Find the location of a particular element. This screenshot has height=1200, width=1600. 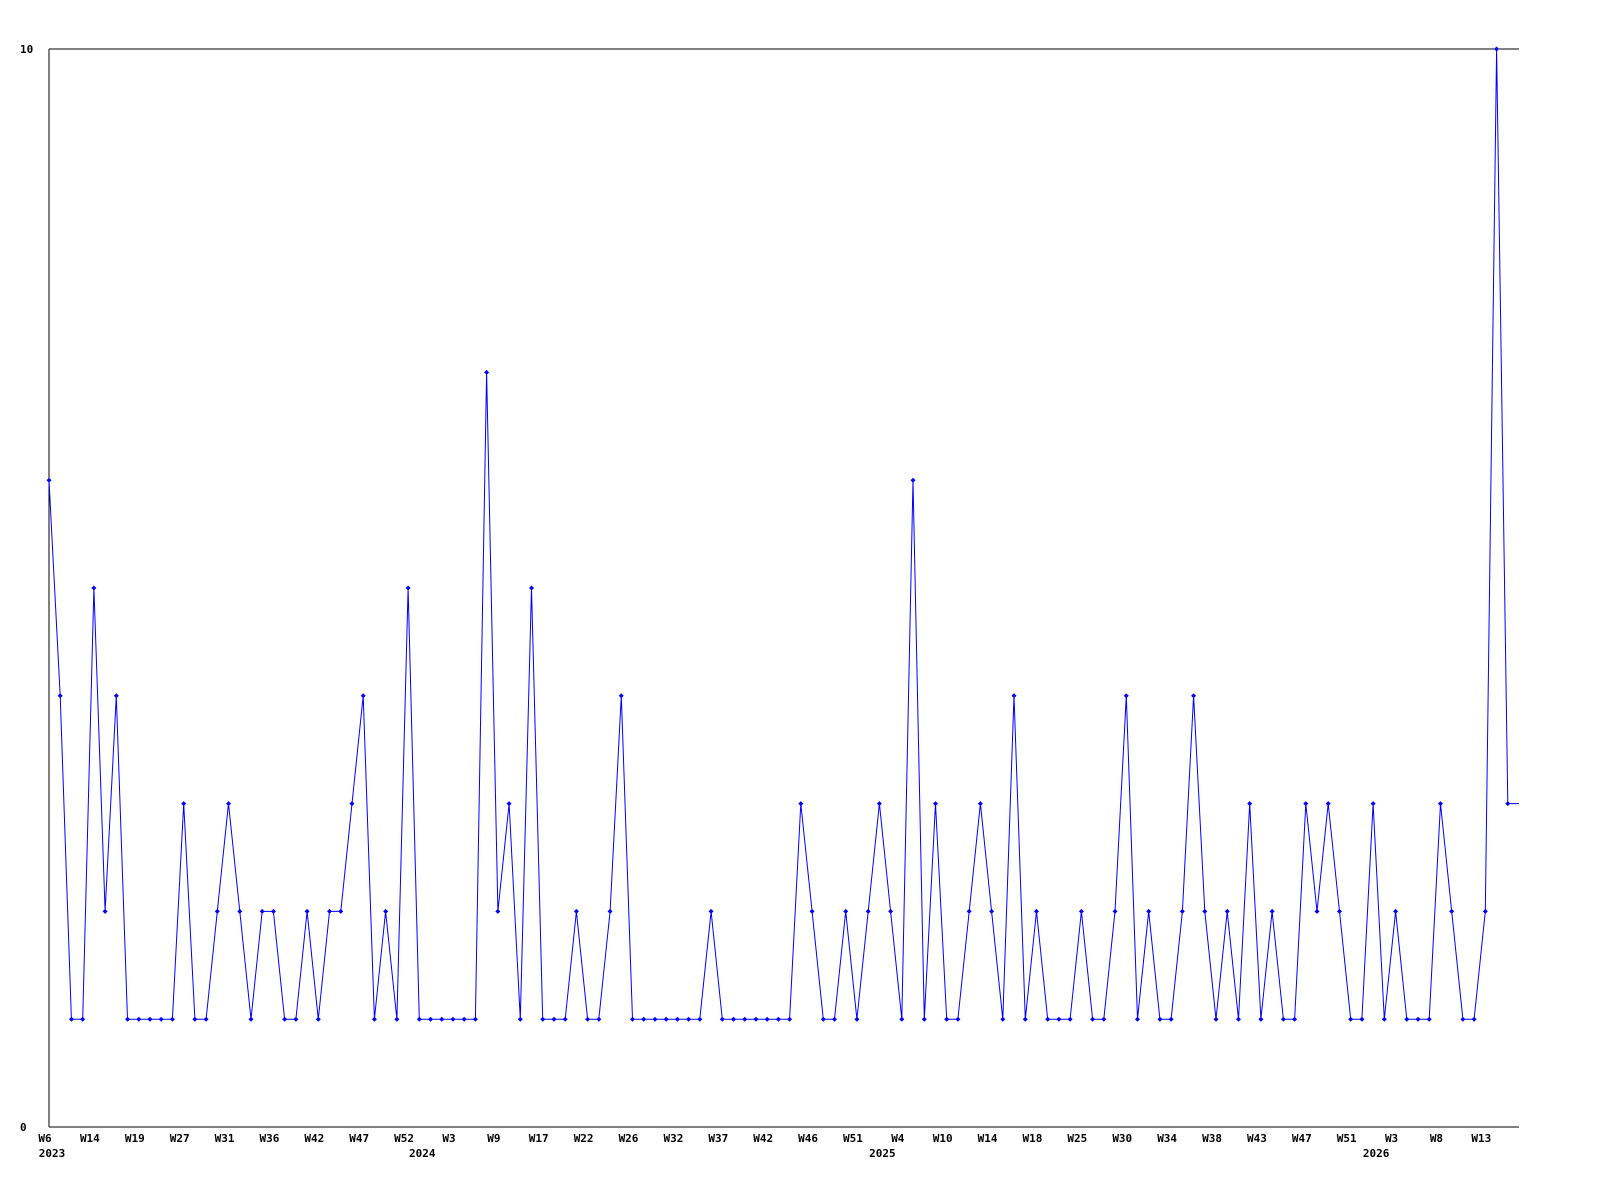

x-tick-label: W34 is located at coordinates (1167, 1138).